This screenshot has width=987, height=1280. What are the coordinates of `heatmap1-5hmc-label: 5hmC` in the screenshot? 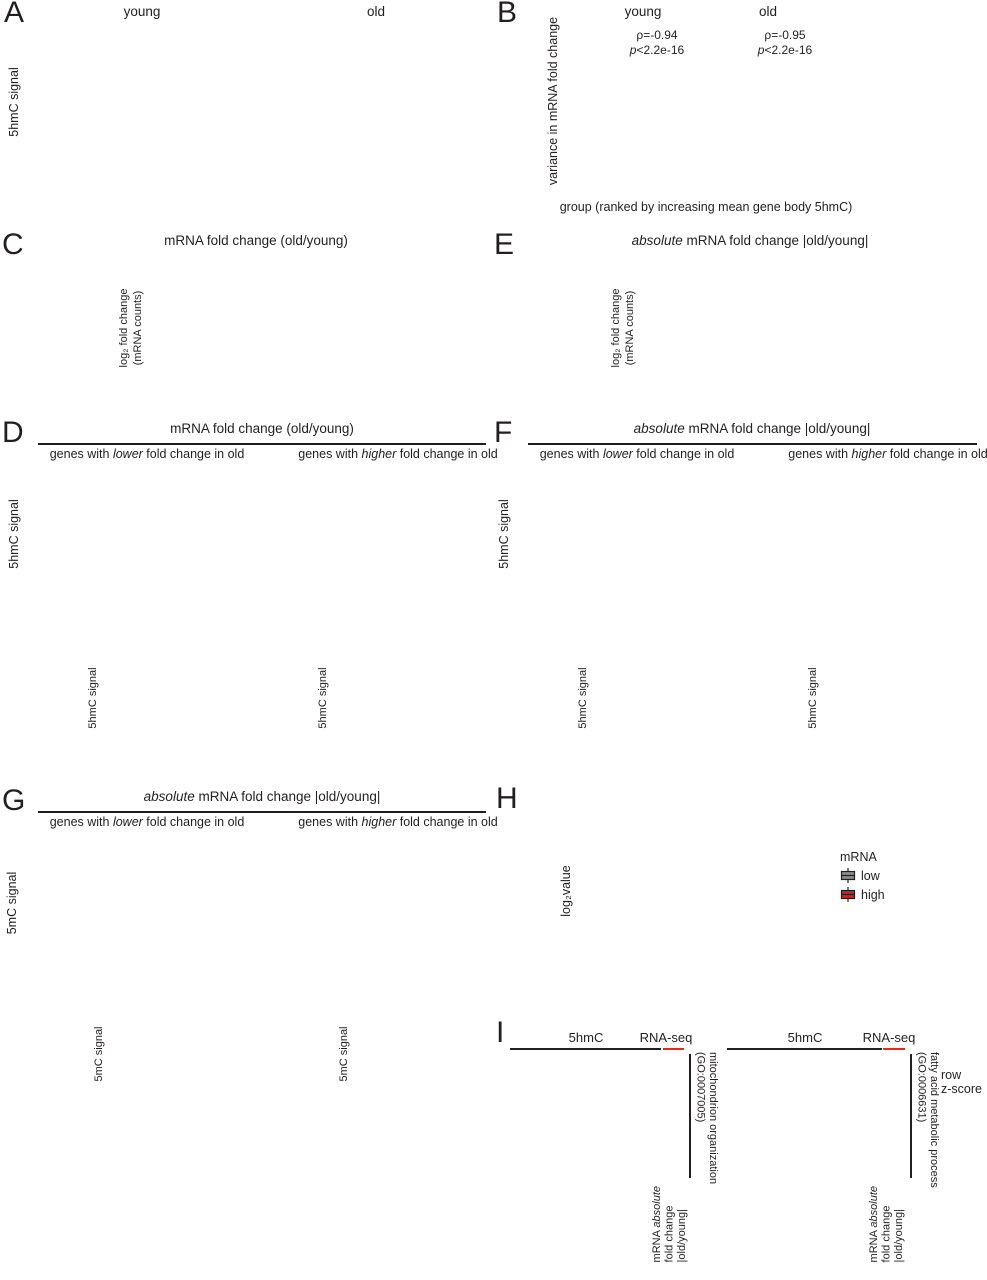 It's located at (586, 1037).